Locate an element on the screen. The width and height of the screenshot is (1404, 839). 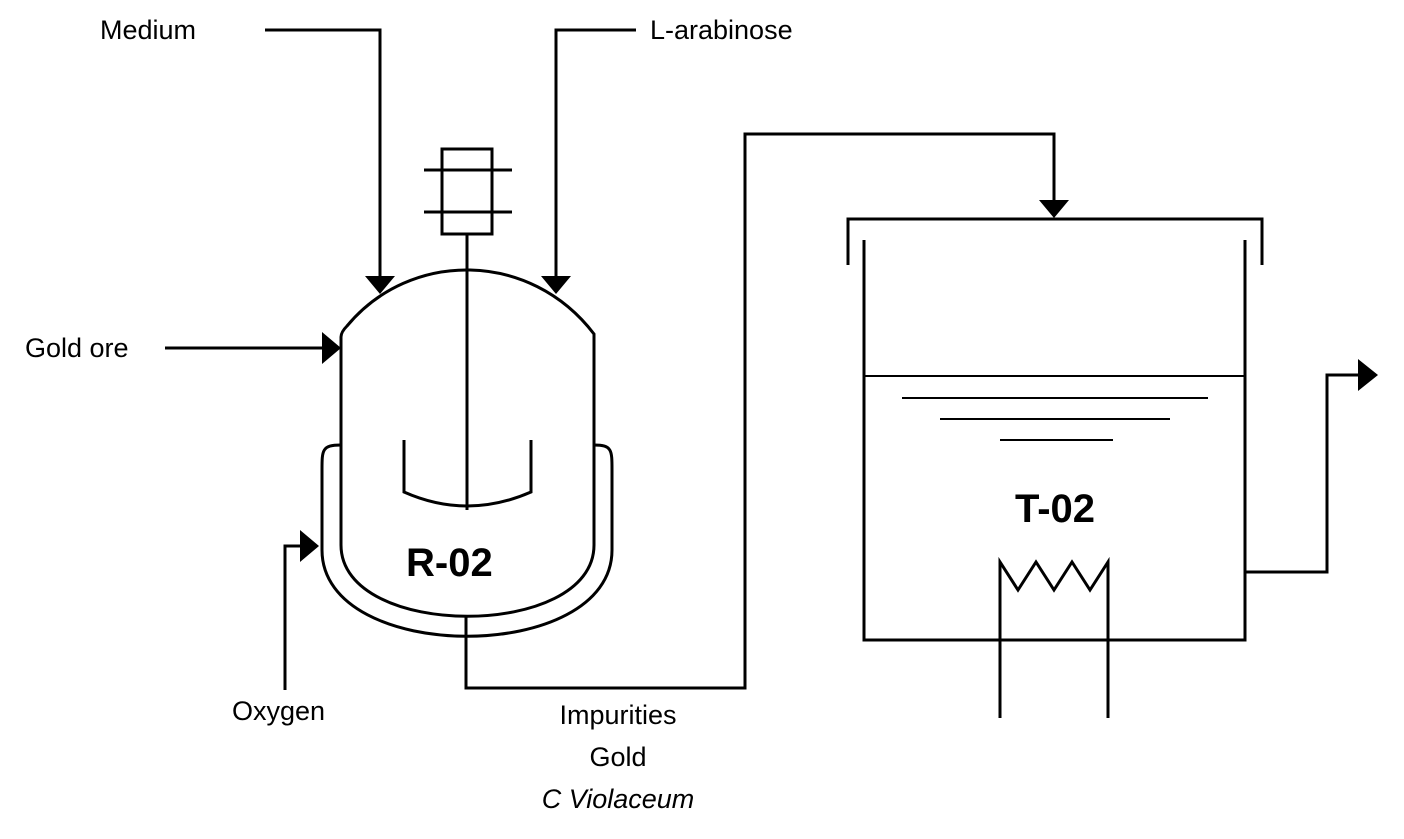
reactor-tag: R-02 is located at coordinates (449, 563).